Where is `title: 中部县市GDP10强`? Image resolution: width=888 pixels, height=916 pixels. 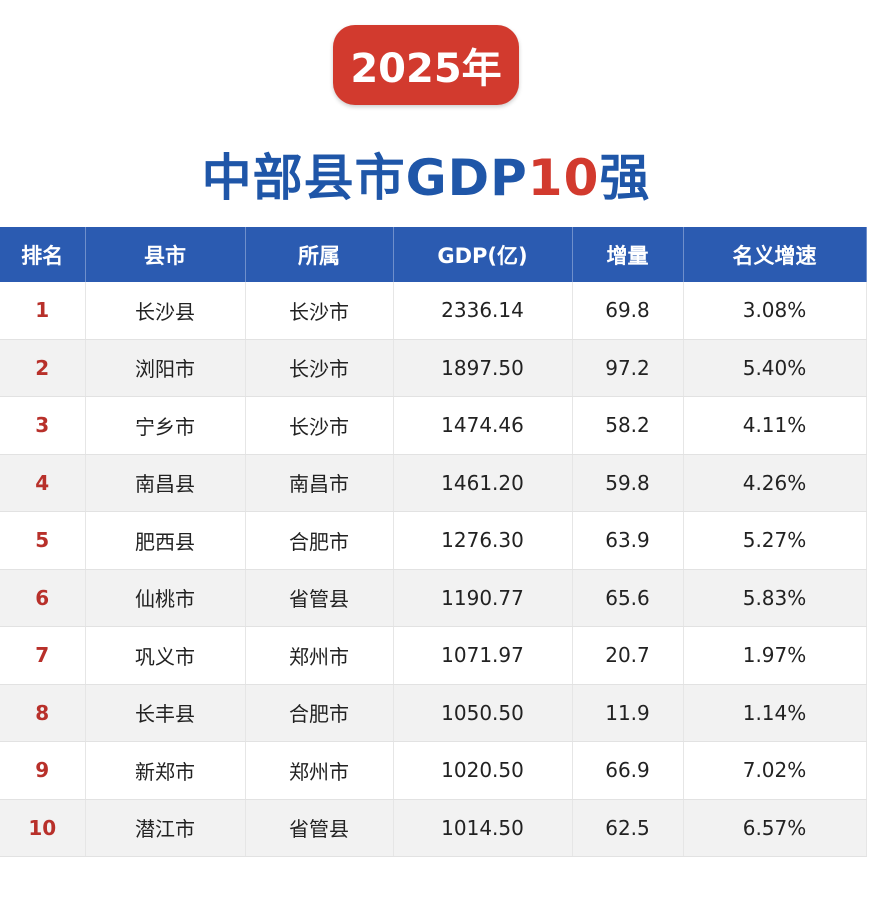
title: 中部县市GDP10强 is located at coordinates (426, 174).